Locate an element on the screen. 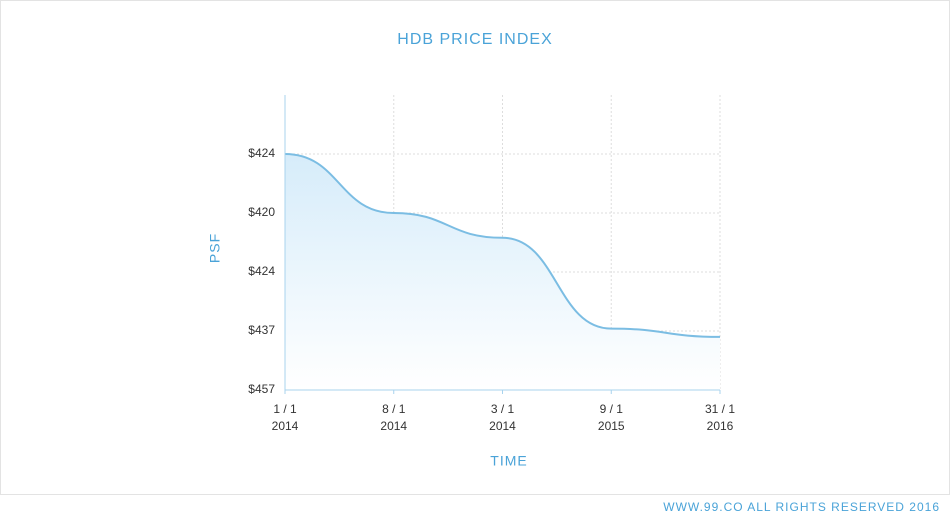 Image resolution: width=950 pixels, height=525 pixels. x-tick-label: 31 / 1 is located at coordinates (720, 409).